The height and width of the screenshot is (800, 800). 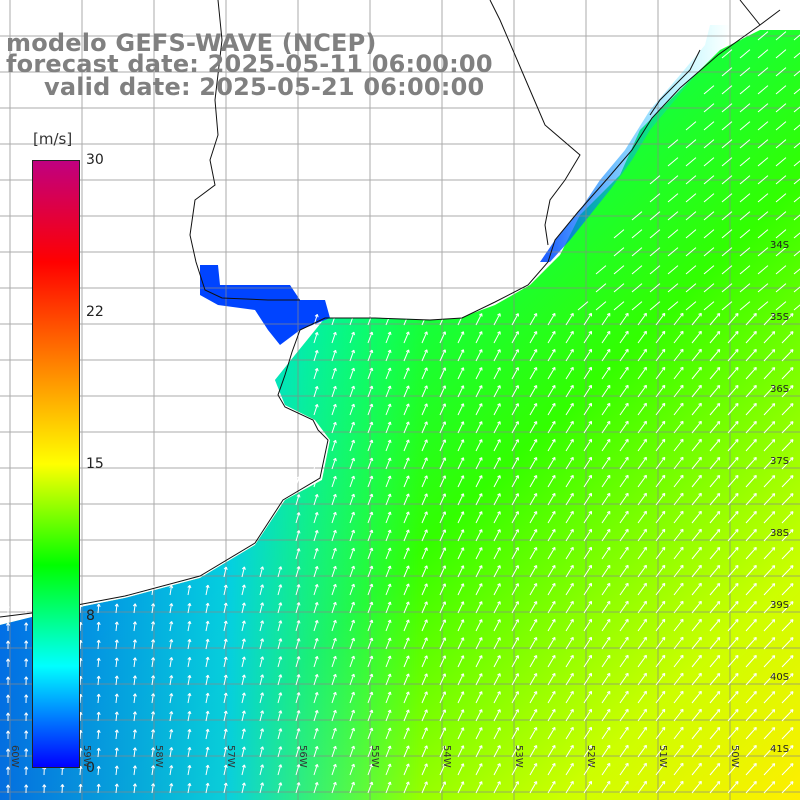 I want to click on estuary-field, so click(x=265, y=305).